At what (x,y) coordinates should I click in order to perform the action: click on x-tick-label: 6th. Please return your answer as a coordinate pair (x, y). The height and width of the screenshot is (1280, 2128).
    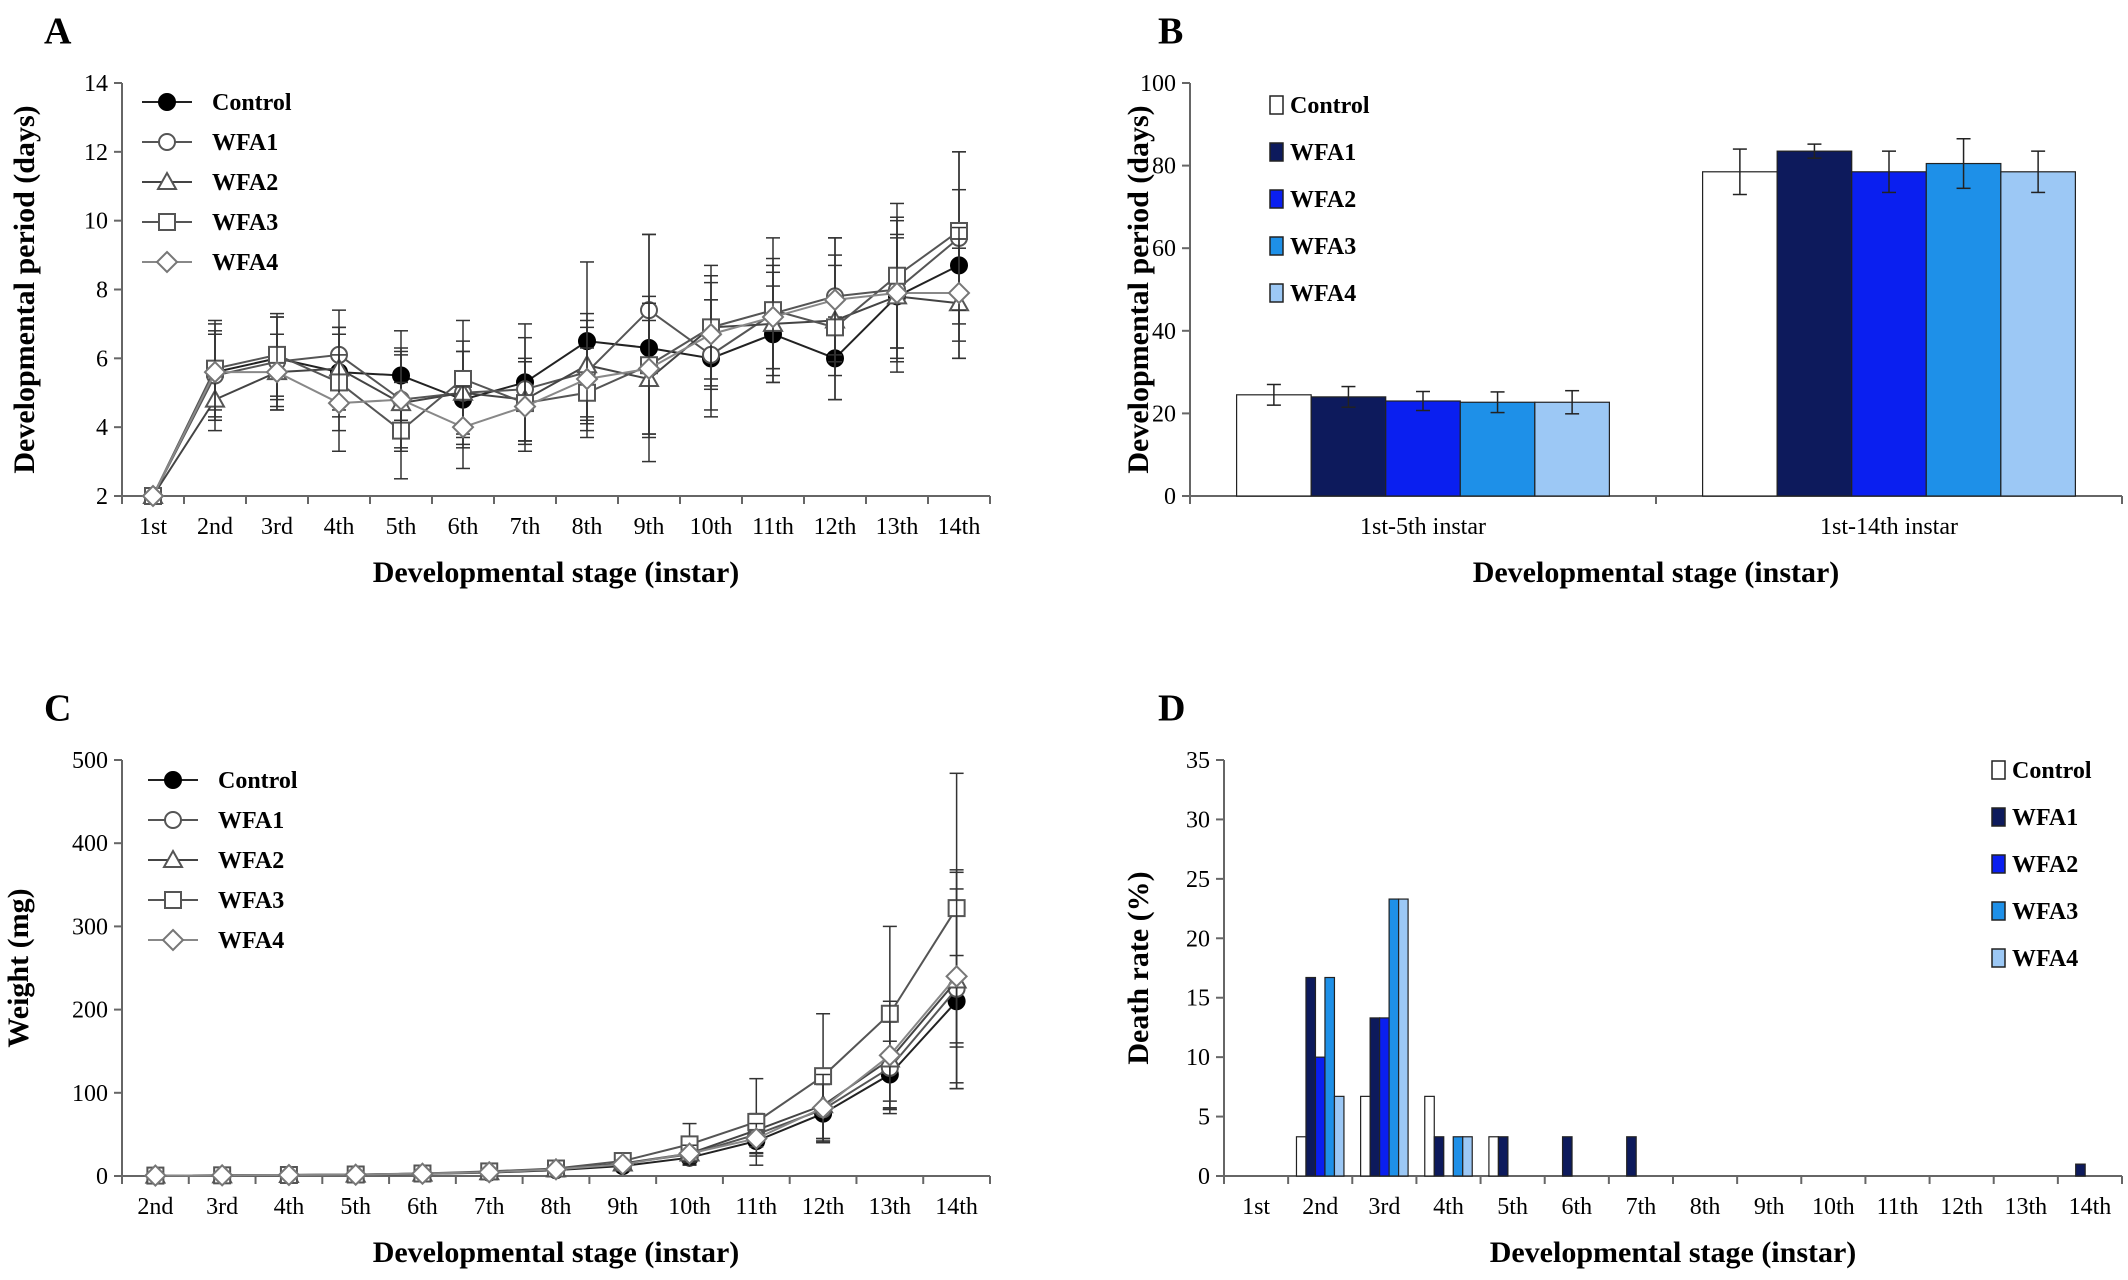
    Looking at the image, I should click on (422, 1207).